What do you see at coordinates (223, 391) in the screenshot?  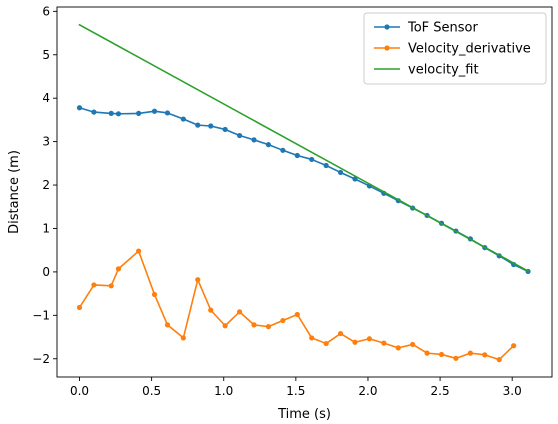 I see `x-tick-label: 1.0` at bounding box center [223, 391].